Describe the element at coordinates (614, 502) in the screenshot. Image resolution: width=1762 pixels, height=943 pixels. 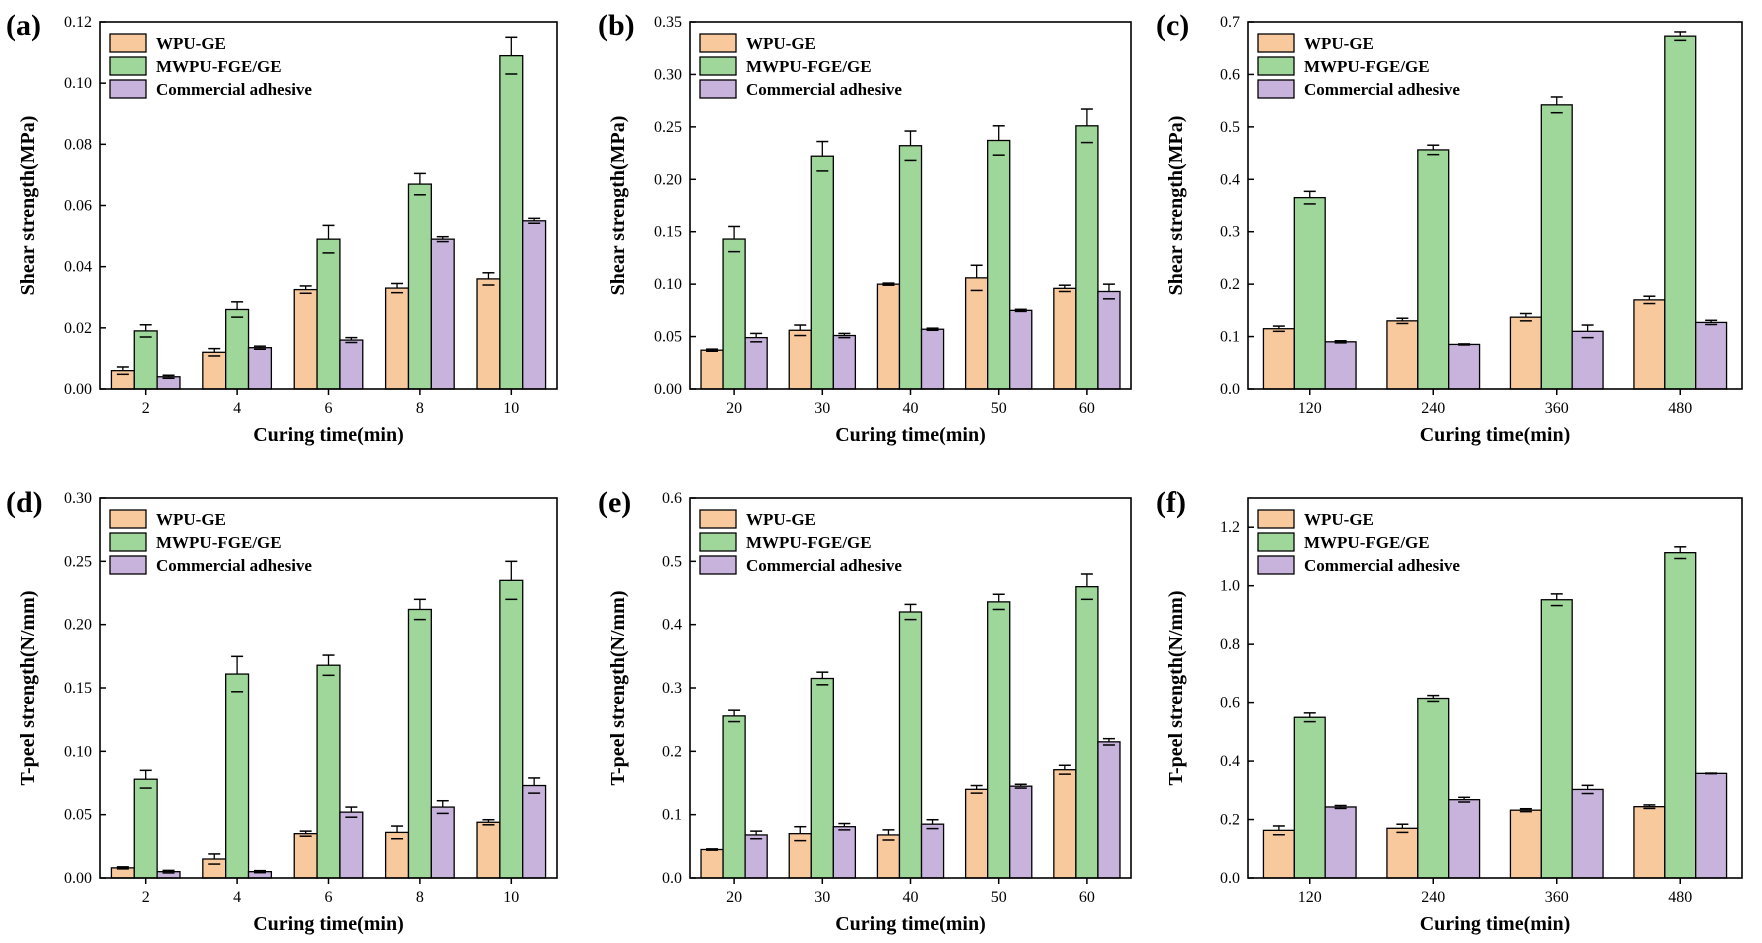
I see `panel-label: (e)` at that location.